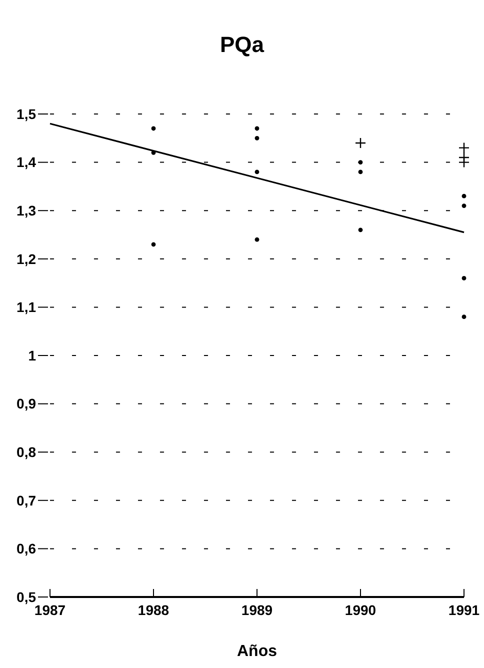 The image size is (484, 668). I want to click on y-tick-label: 1,2, so click(26, 258).